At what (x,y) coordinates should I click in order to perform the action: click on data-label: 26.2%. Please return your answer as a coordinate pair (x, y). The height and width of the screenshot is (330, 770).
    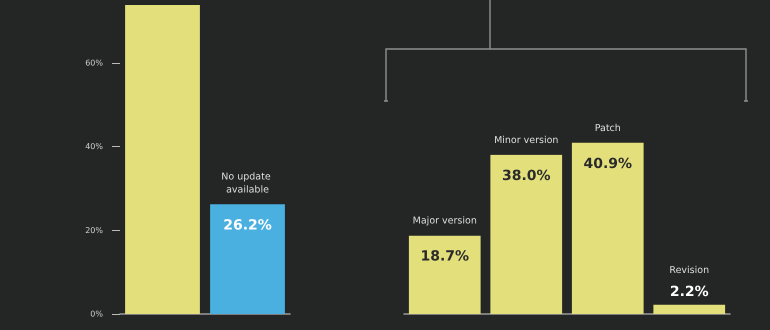
    Looking at the image, I should click on (247, 225).